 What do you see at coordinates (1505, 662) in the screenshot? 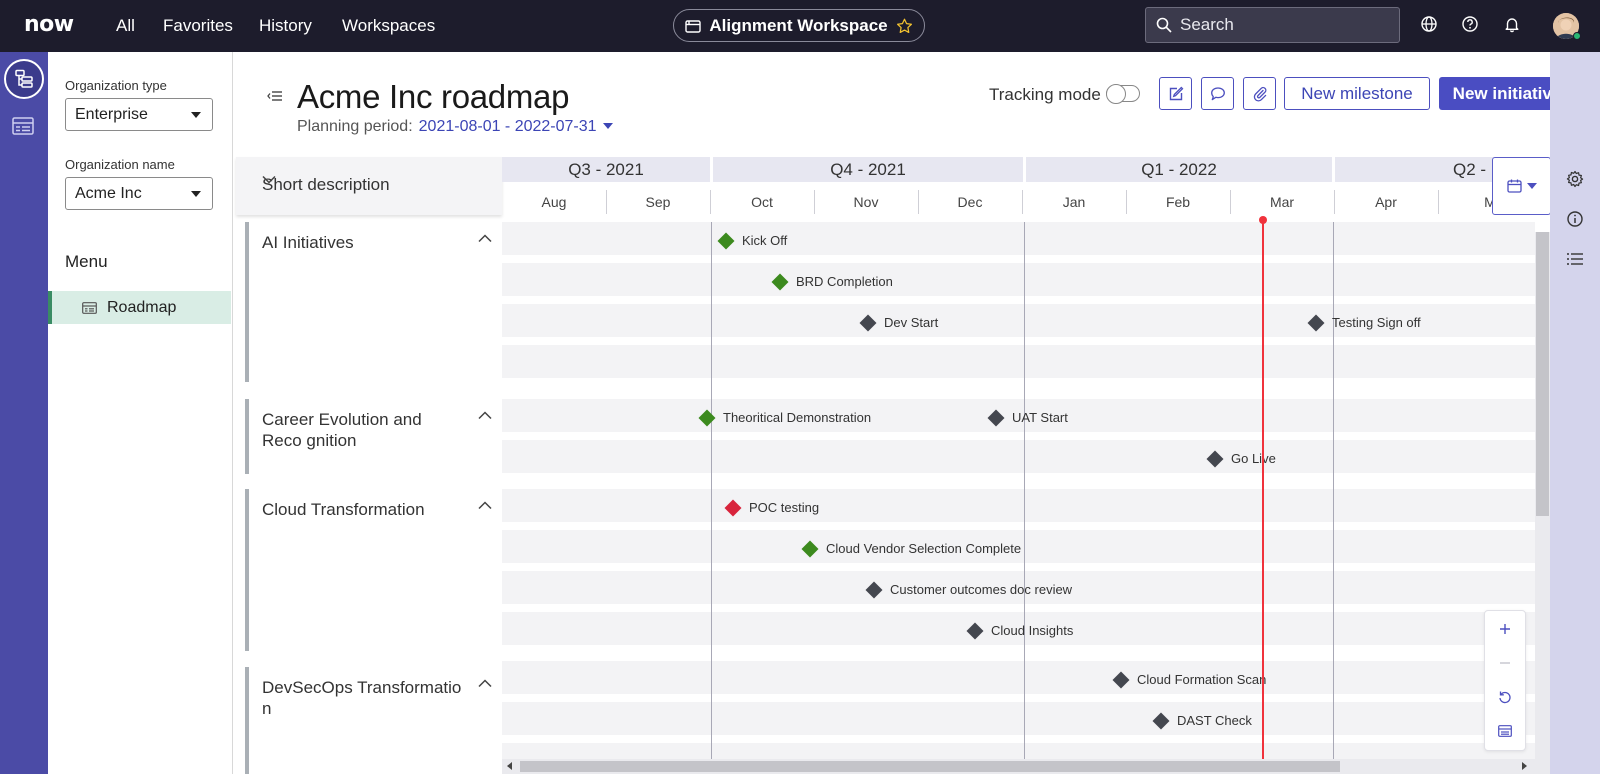
I see `minus-icon` at bounding box center [1505, 662].